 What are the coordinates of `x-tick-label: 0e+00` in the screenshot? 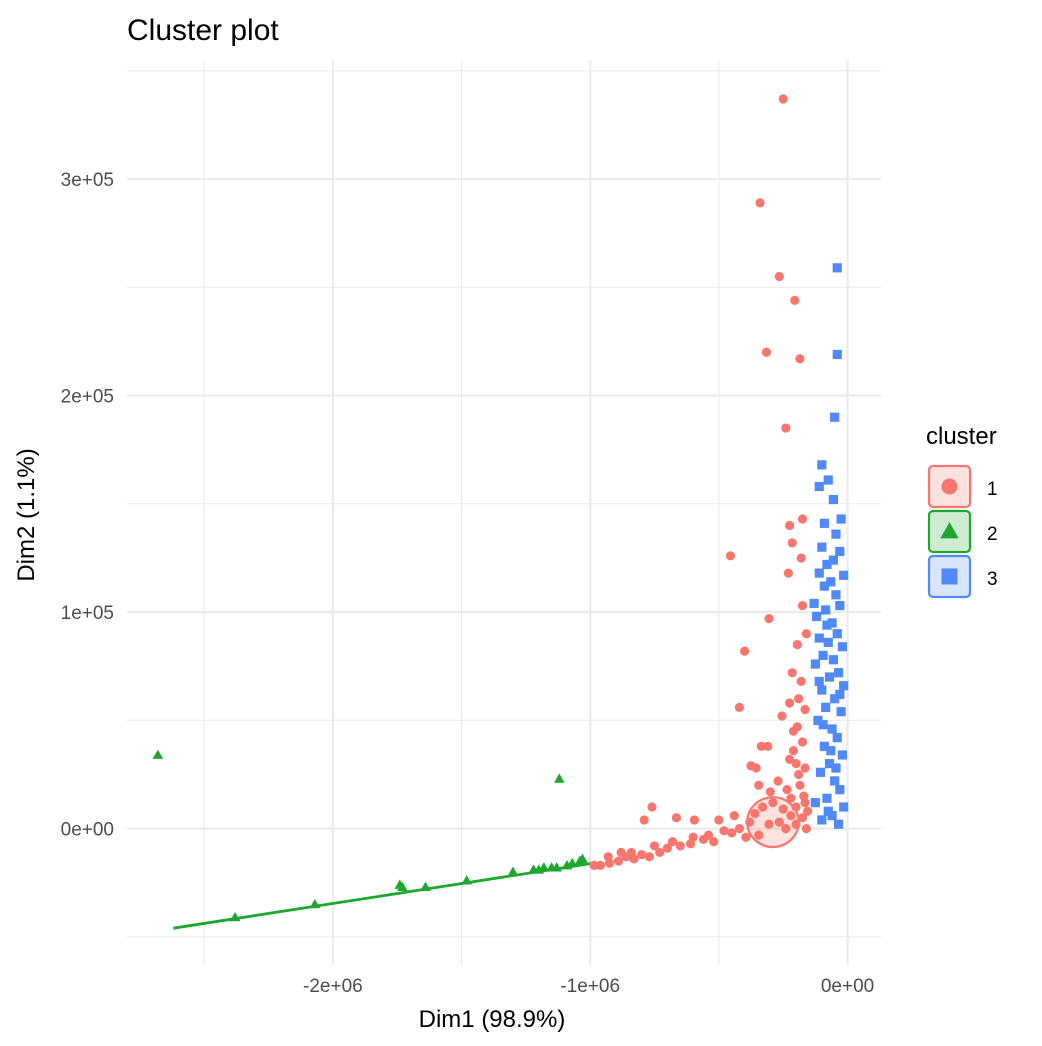 It's located at (847, 986).